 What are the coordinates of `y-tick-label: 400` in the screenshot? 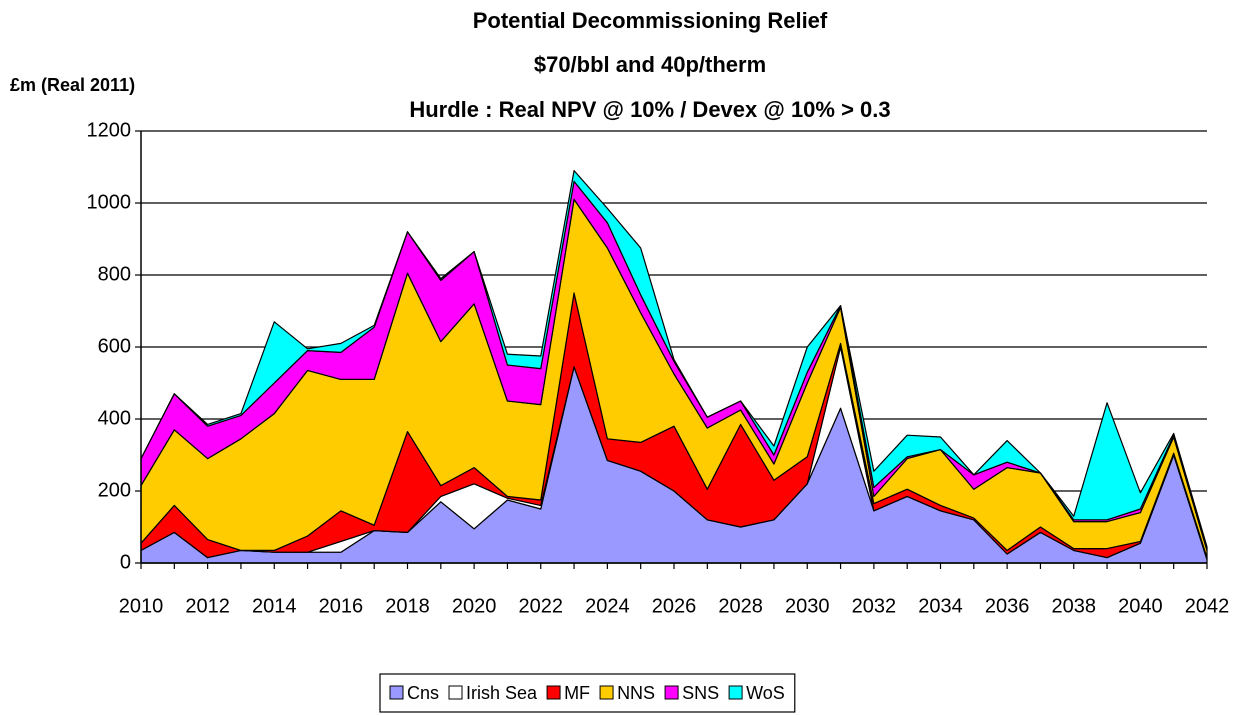 It's located at (114, 418).